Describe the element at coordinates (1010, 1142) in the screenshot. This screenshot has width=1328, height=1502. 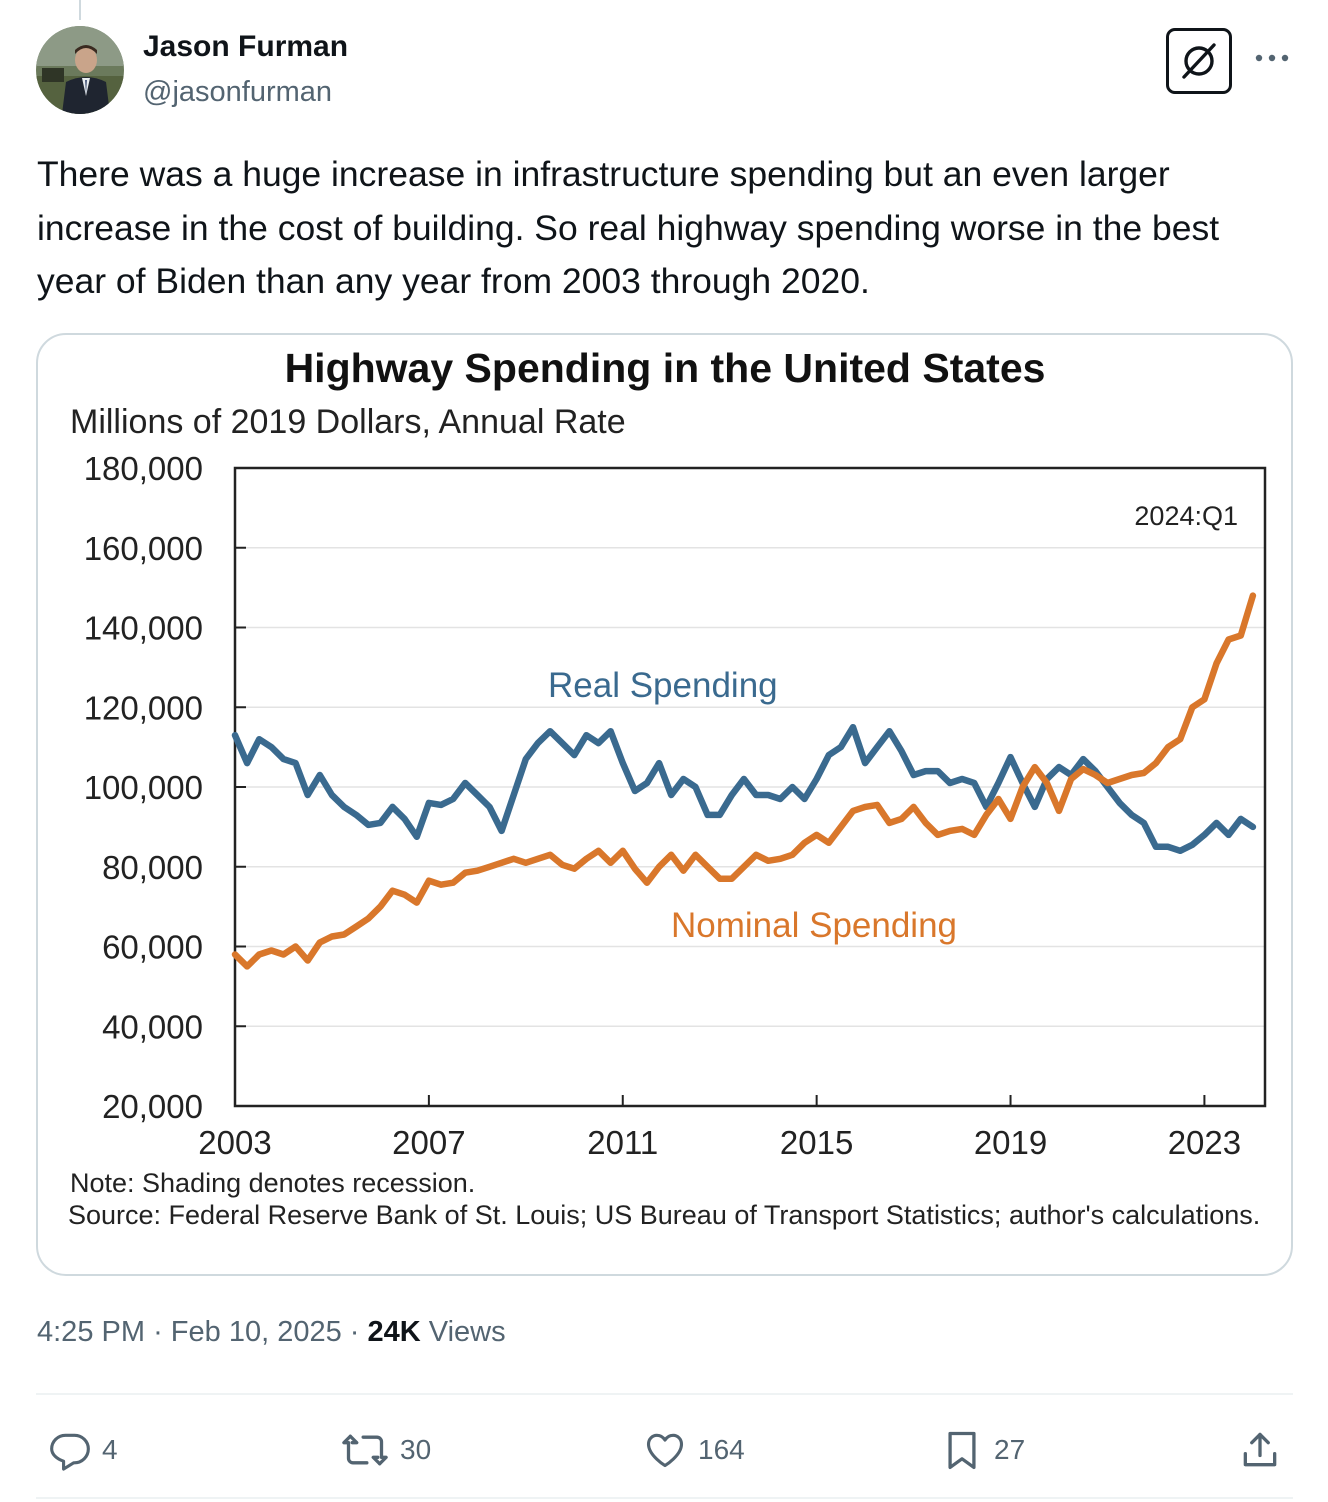
I see `x-tick-label: 2019` at that location.